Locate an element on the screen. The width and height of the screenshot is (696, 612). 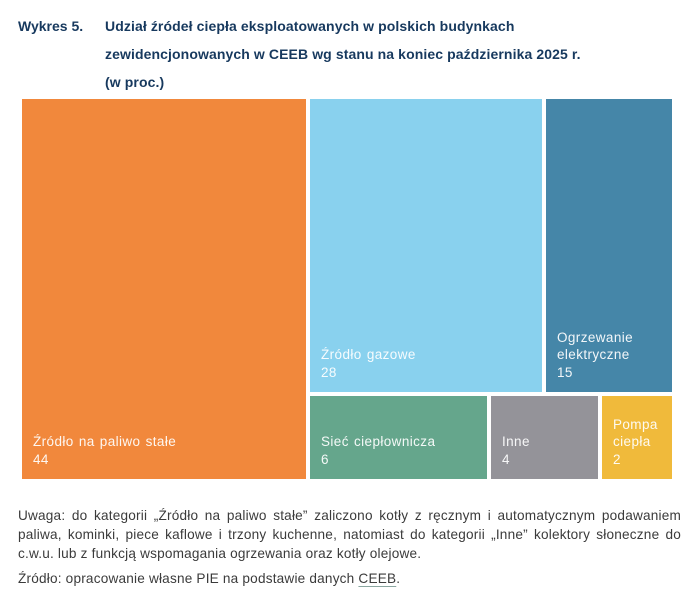
ceeb-link: CEEB is located at coordinates (377, 578).